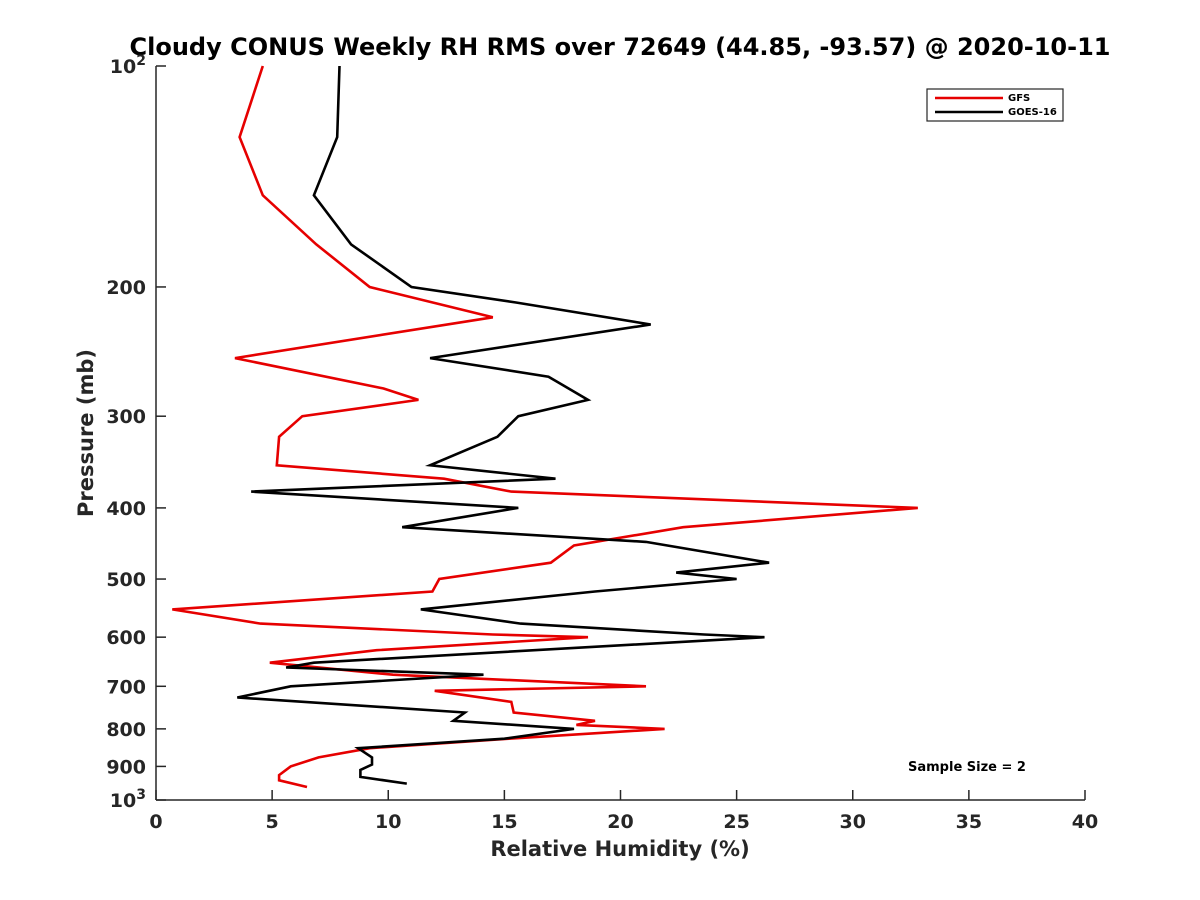  Describe the element at coordinates (126, 730) in the screenshot. I see `y-tick-label: 800` at that location.